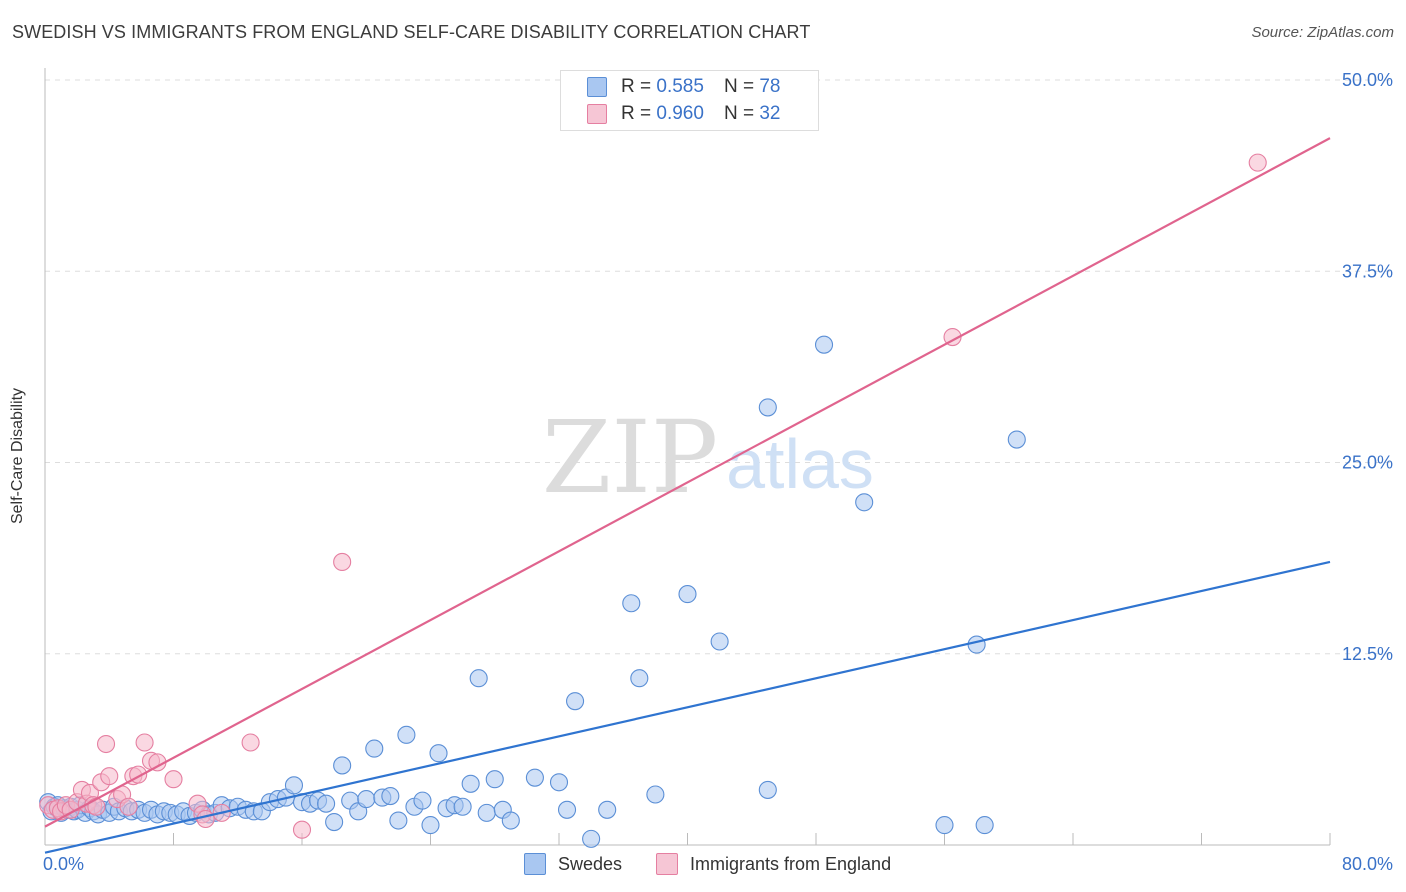 Image resolution: width=1406 pixels, height=892 pixels. Describe the element at coordinates (770, 113) in the screenshot. I see `legend-n-value: 32` at that location.